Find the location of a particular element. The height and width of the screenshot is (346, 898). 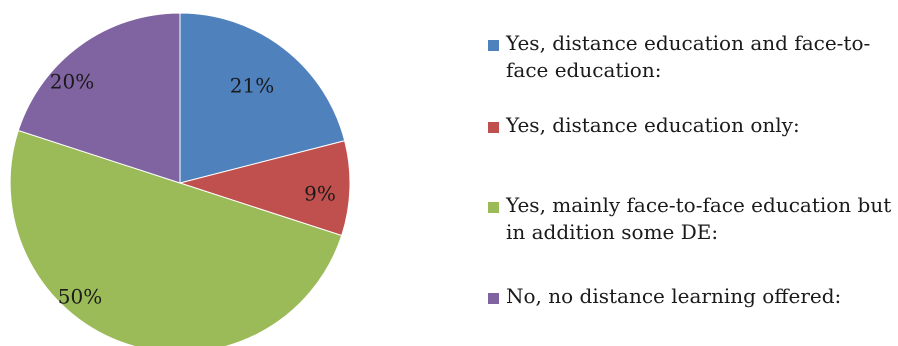

legend-swatch-red is located at coordinates (493, 127).